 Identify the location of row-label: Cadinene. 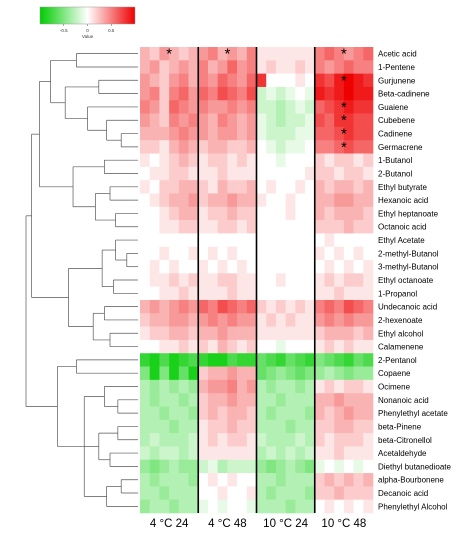
(395, 134).